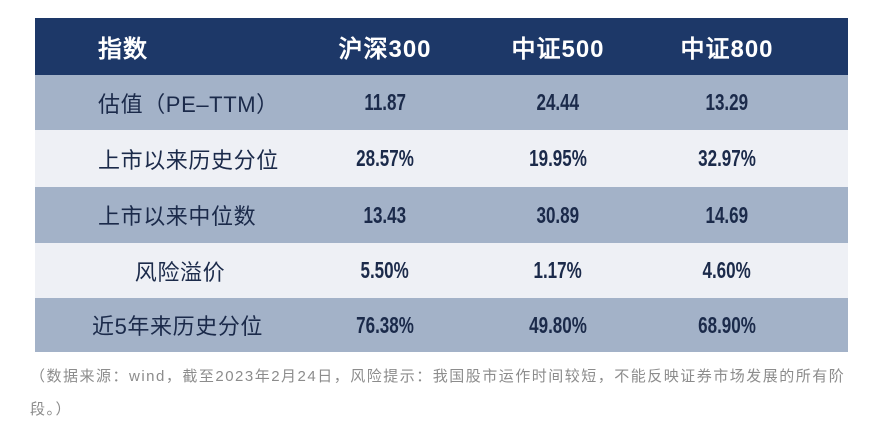 This screenshot has width=878, height=431. I want to click on table-row-historical-percentile: 上市以来历史分位 28.57% 19.95% 32.97%, so click(441, 158).